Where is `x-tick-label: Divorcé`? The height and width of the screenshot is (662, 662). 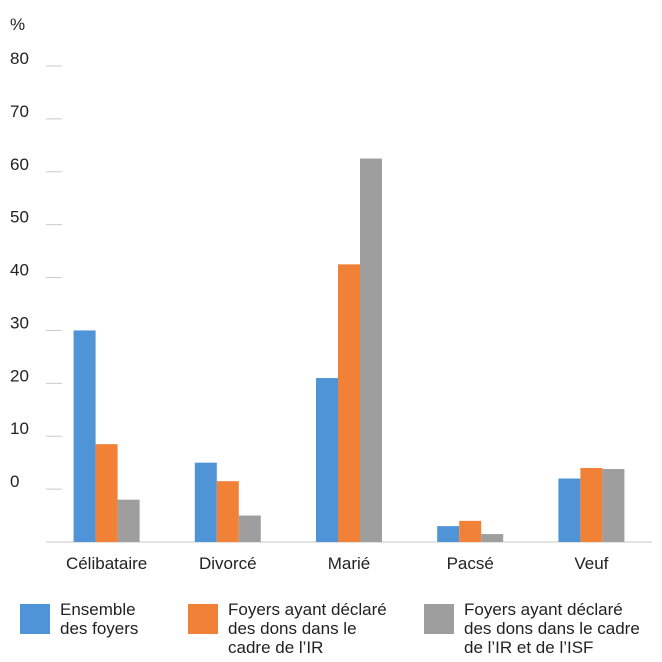 x-tick-label: Divorcé is located at coordinates (228, 563).